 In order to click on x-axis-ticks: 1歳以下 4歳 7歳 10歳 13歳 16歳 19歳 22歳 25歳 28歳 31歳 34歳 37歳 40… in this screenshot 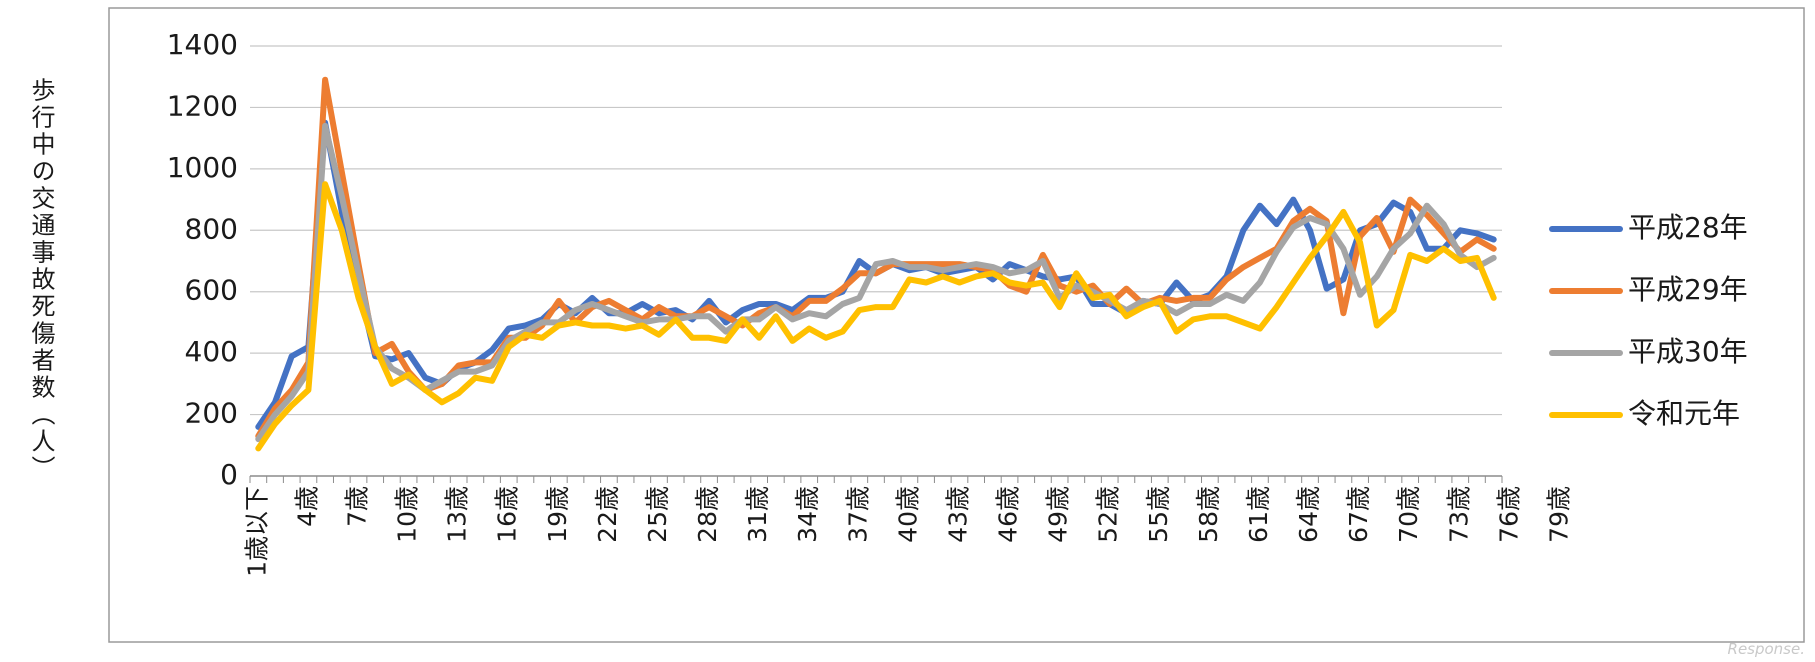, I will do `click(907, 526)`.